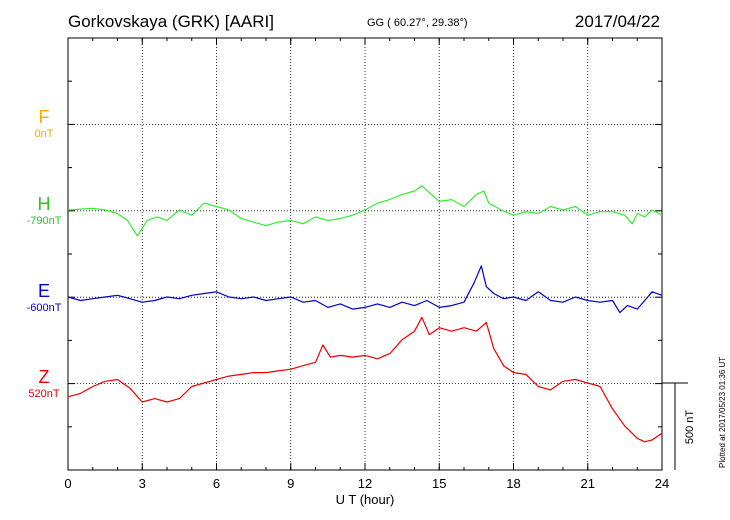  I want to click on x-tick-label: 21, so click(588, 483).